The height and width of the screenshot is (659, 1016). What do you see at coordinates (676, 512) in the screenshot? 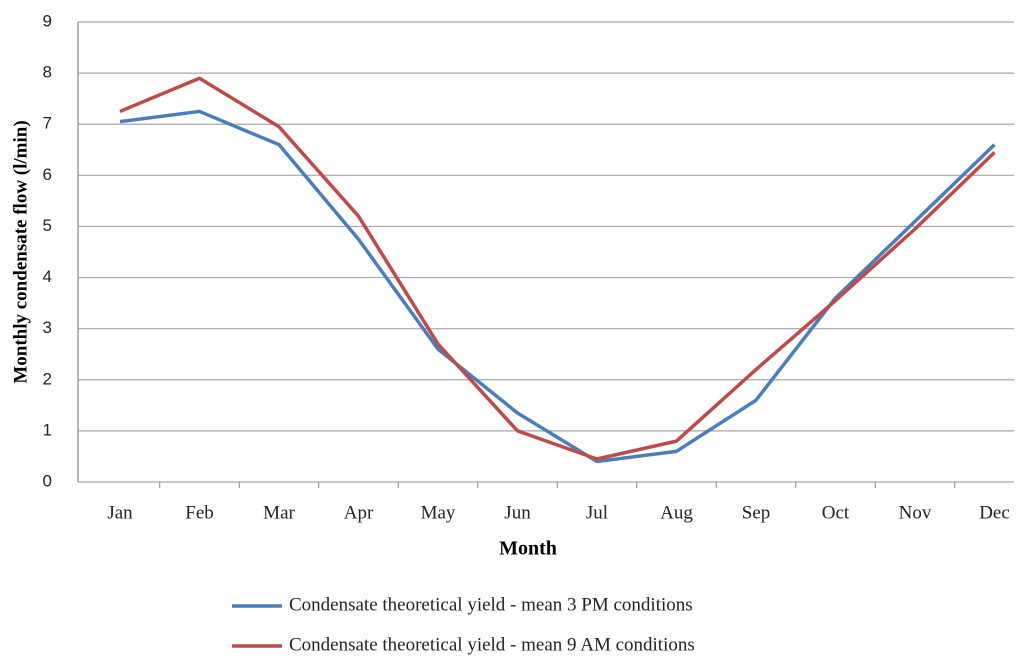
I see `x-tick-label: Aug` at bounding box center [676, 512].